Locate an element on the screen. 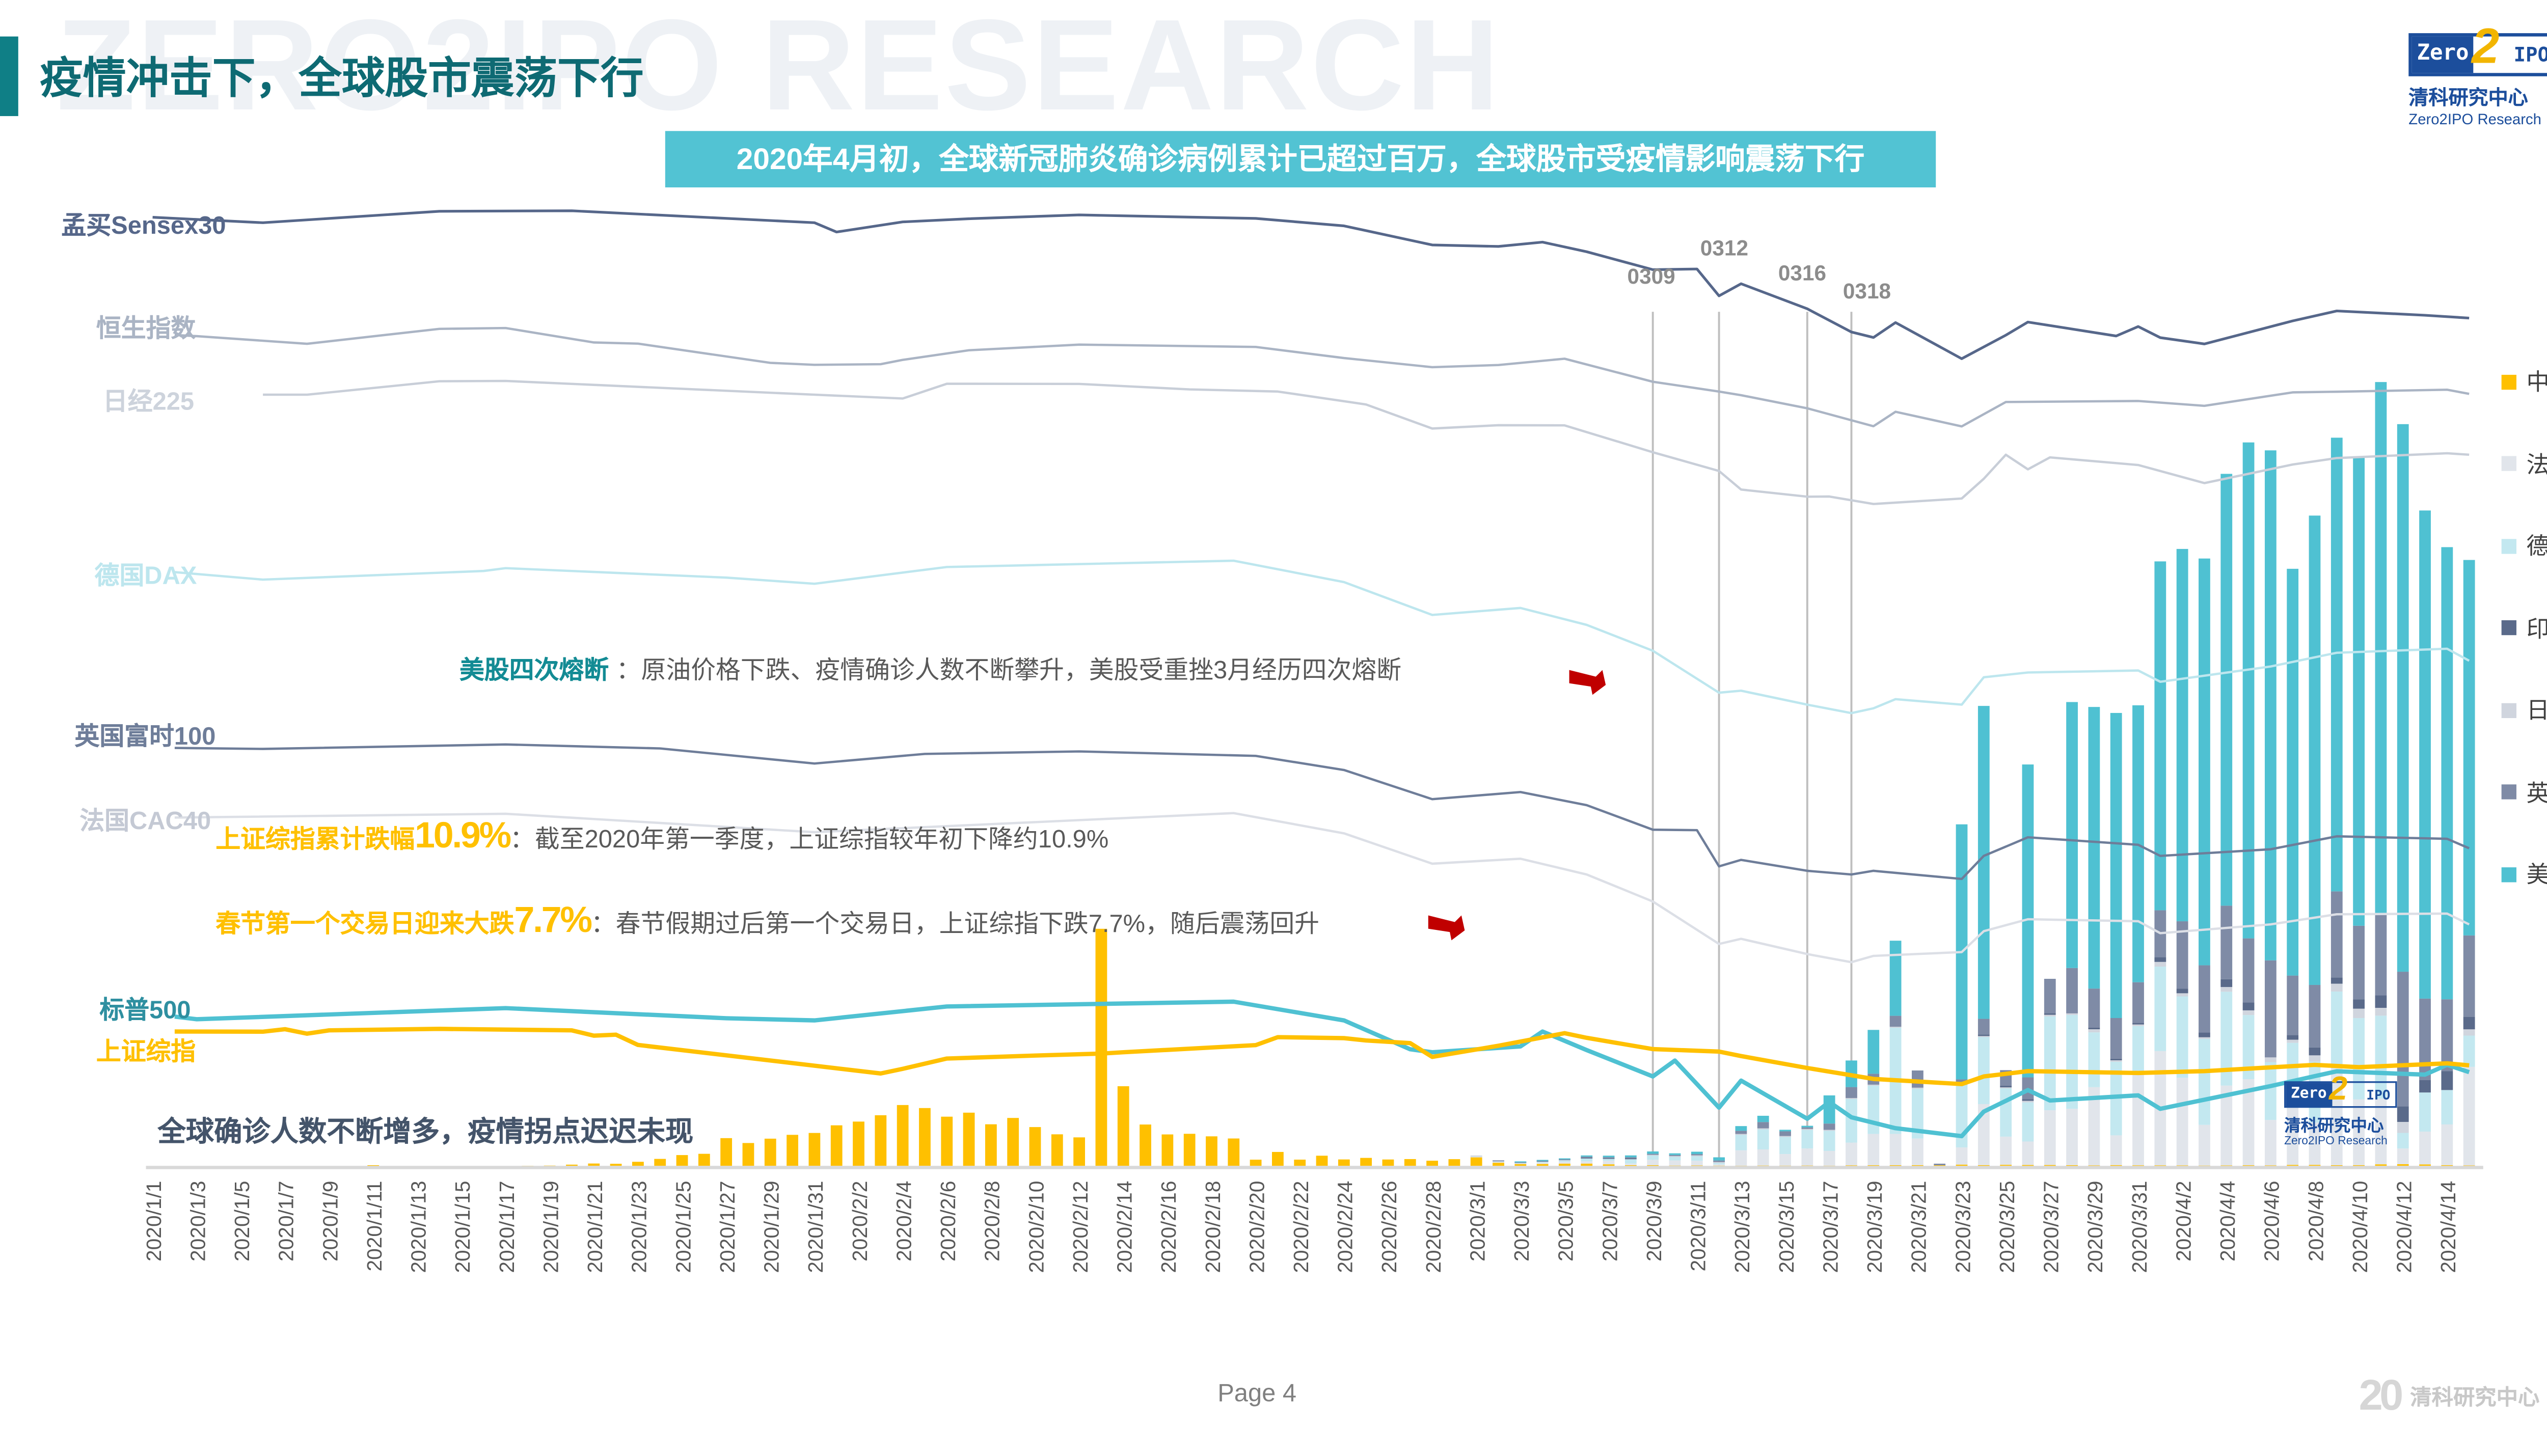 The image size is (2547, 1456). logo-mark: Zero 2 IPO is located at coordinates (2477, 48).